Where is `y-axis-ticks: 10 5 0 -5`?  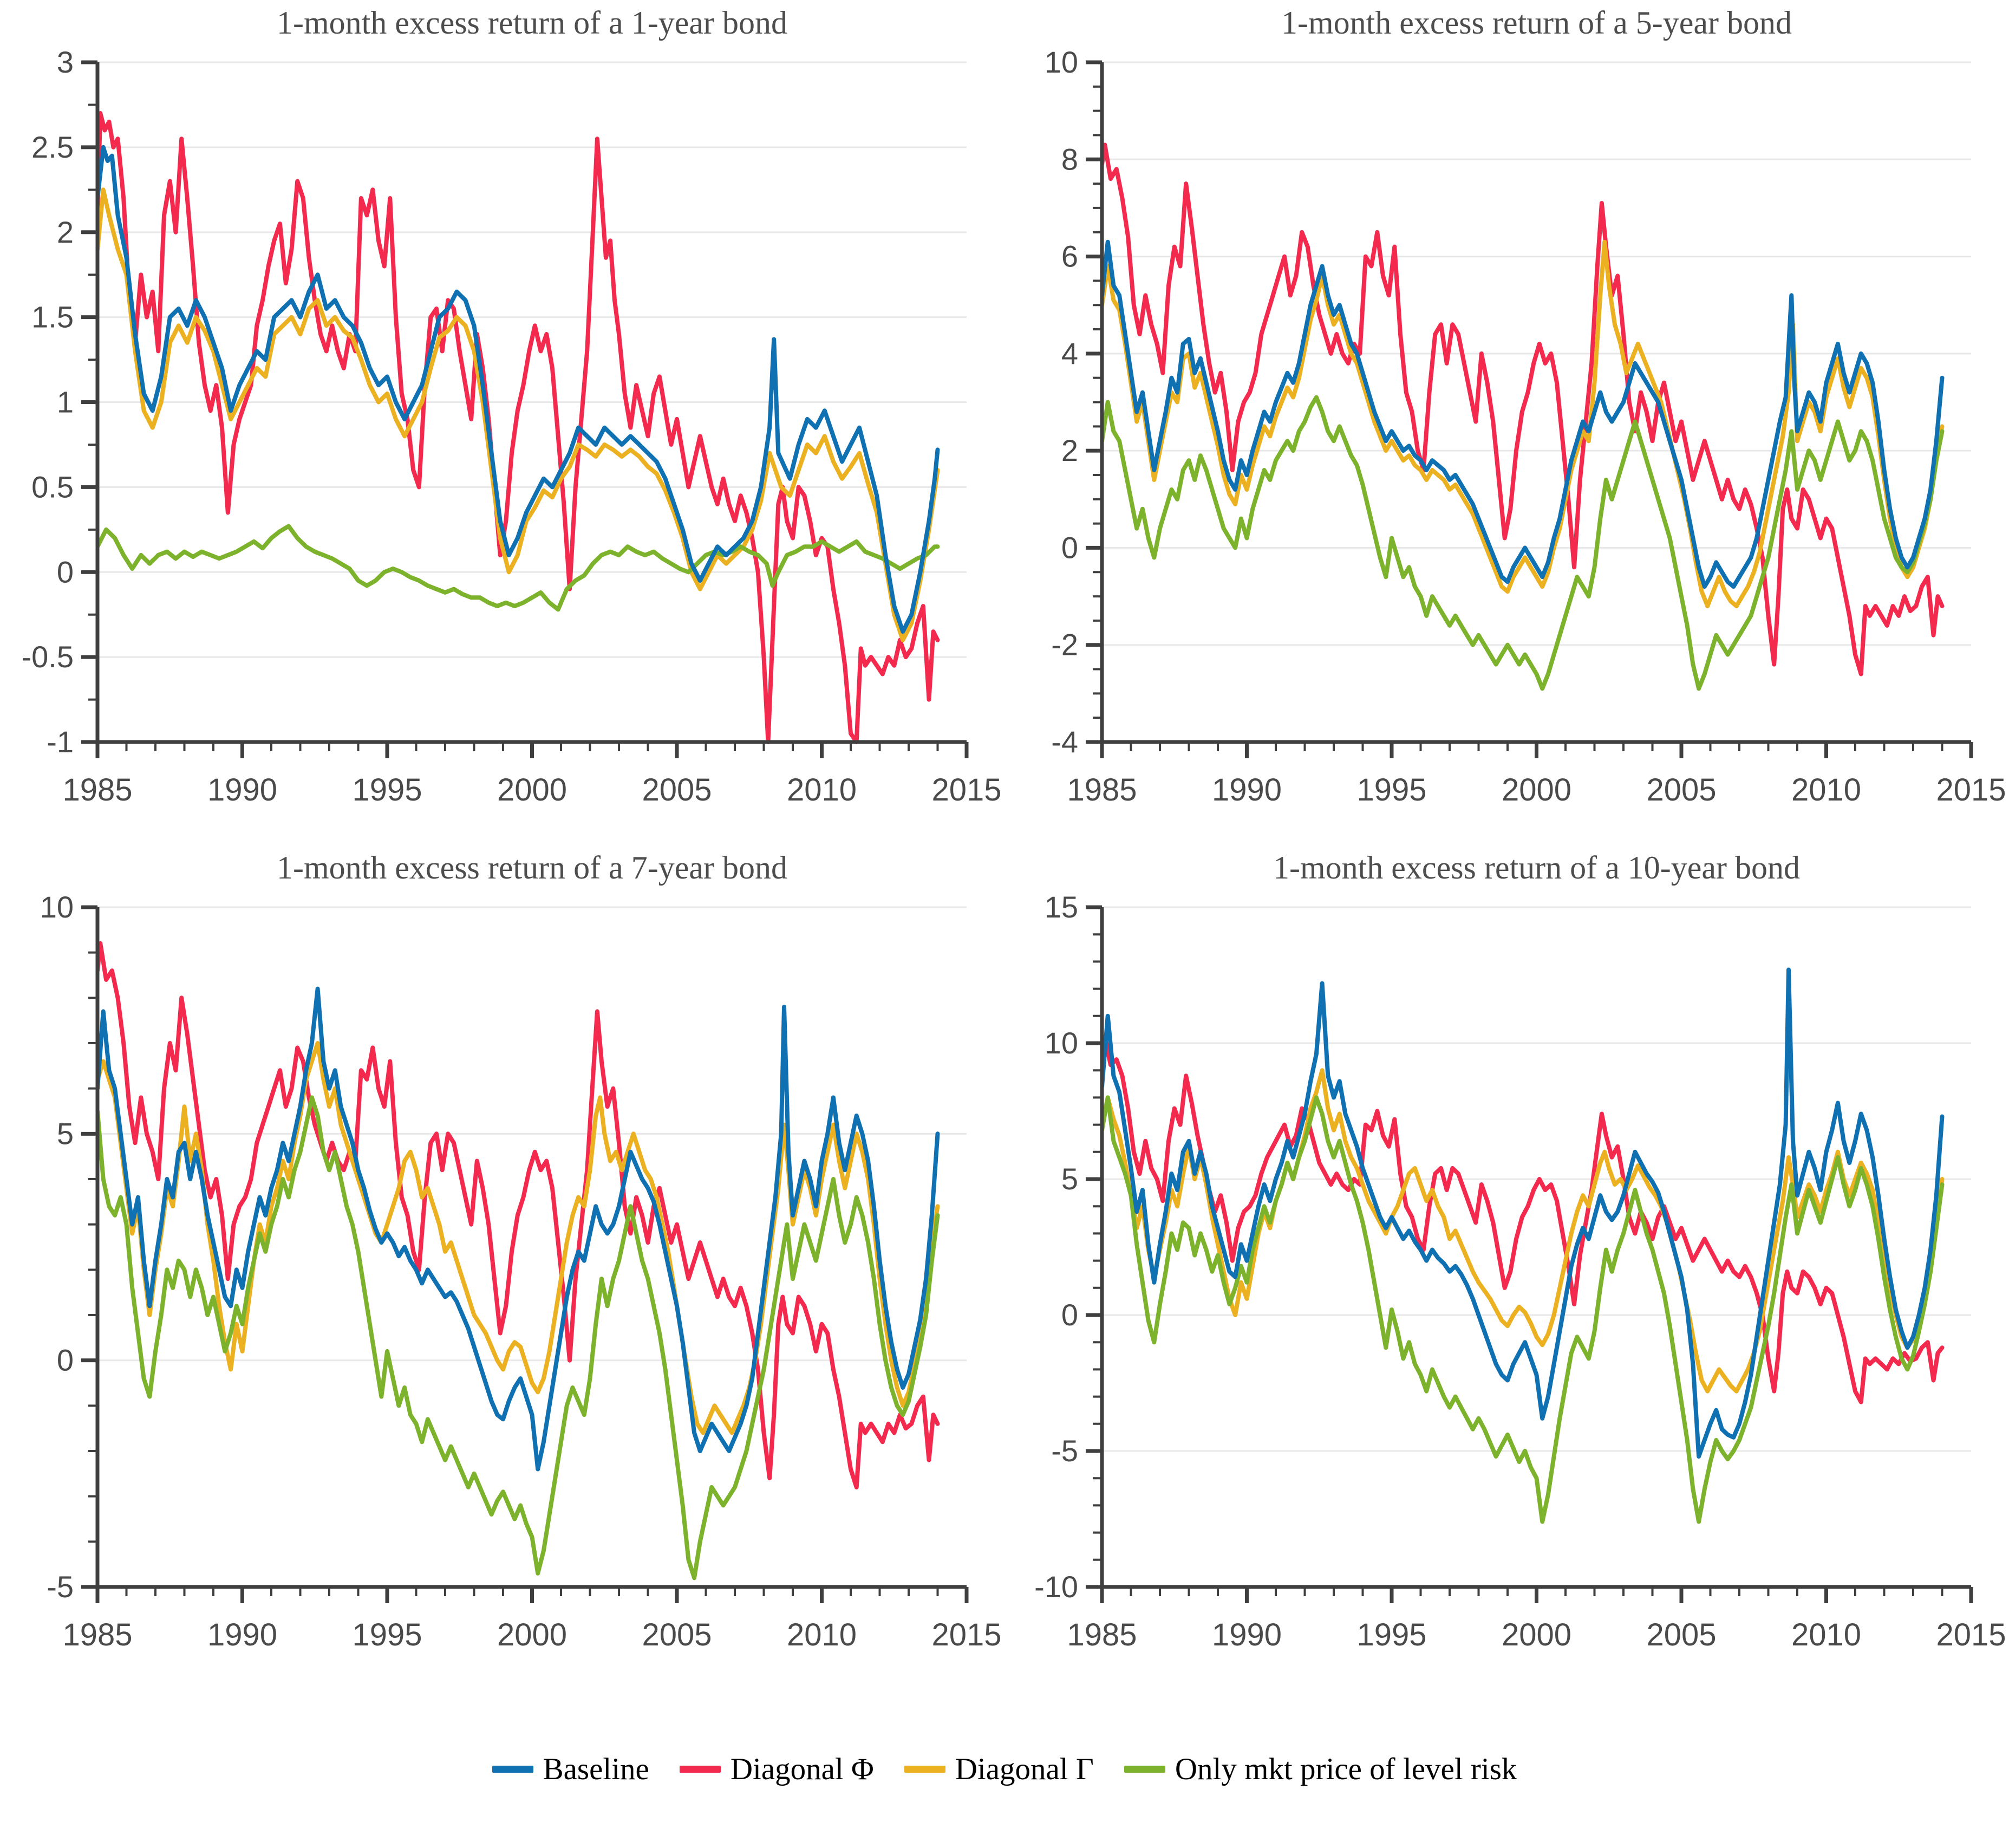 y-axis-ticks: 10 5 0 -5 is located at coordinates (68, 1247).